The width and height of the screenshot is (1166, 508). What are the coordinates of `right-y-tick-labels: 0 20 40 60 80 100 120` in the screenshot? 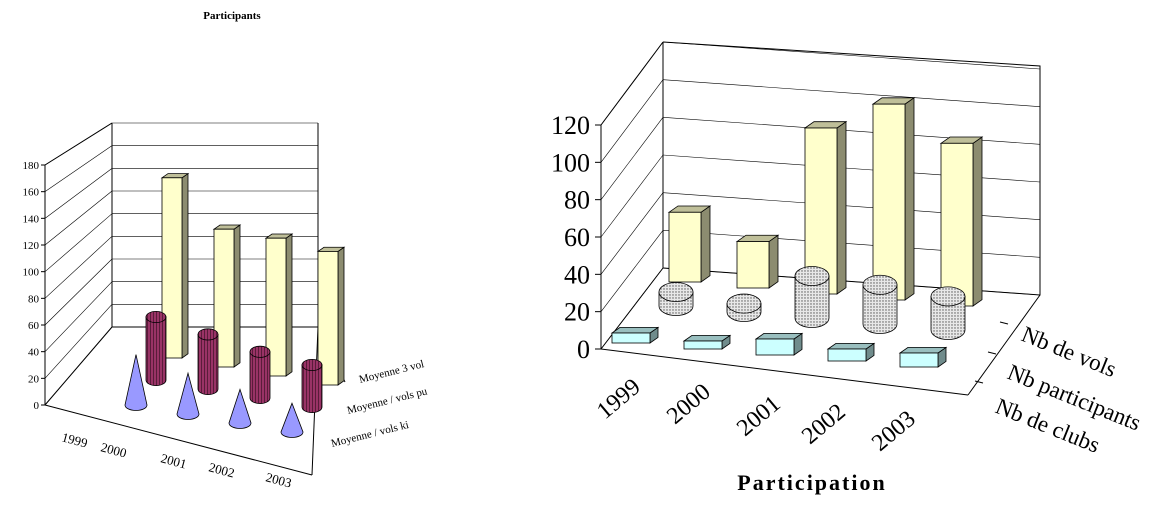 It's located at (570, 237).